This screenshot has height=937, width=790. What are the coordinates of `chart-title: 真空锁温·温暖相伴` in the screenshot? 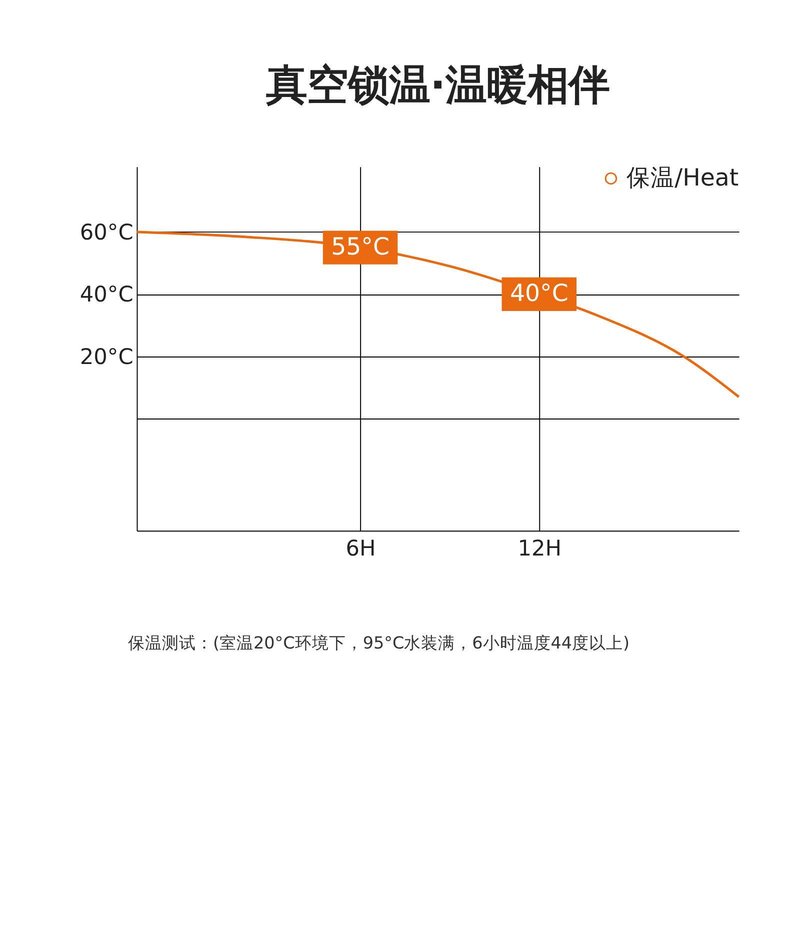 It's located at (437, 84).